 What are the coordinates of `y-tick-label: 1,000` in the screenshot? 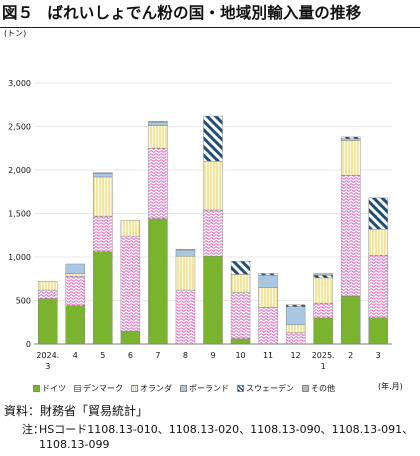 It's located at (19, 257).